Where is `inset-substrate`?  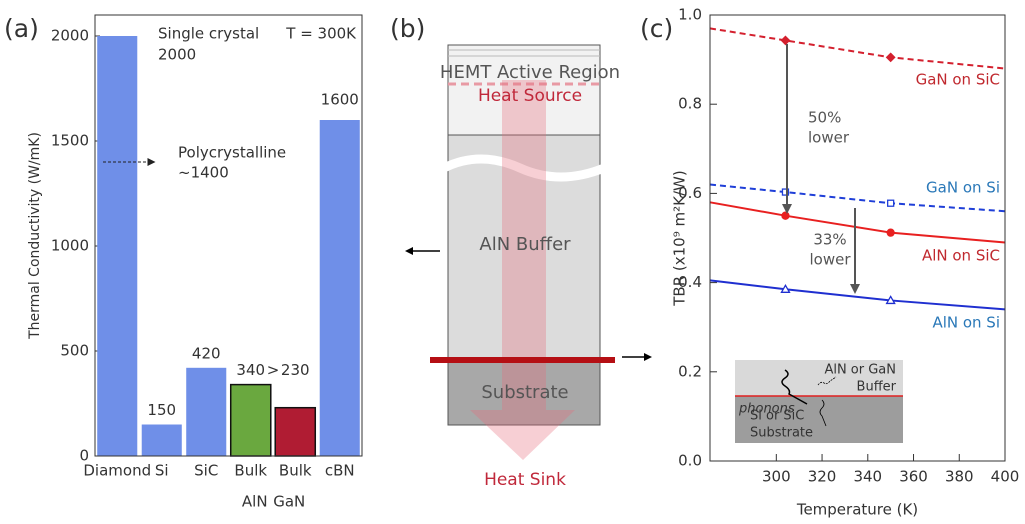
inset-substrate is located at coordinates (819, 419).